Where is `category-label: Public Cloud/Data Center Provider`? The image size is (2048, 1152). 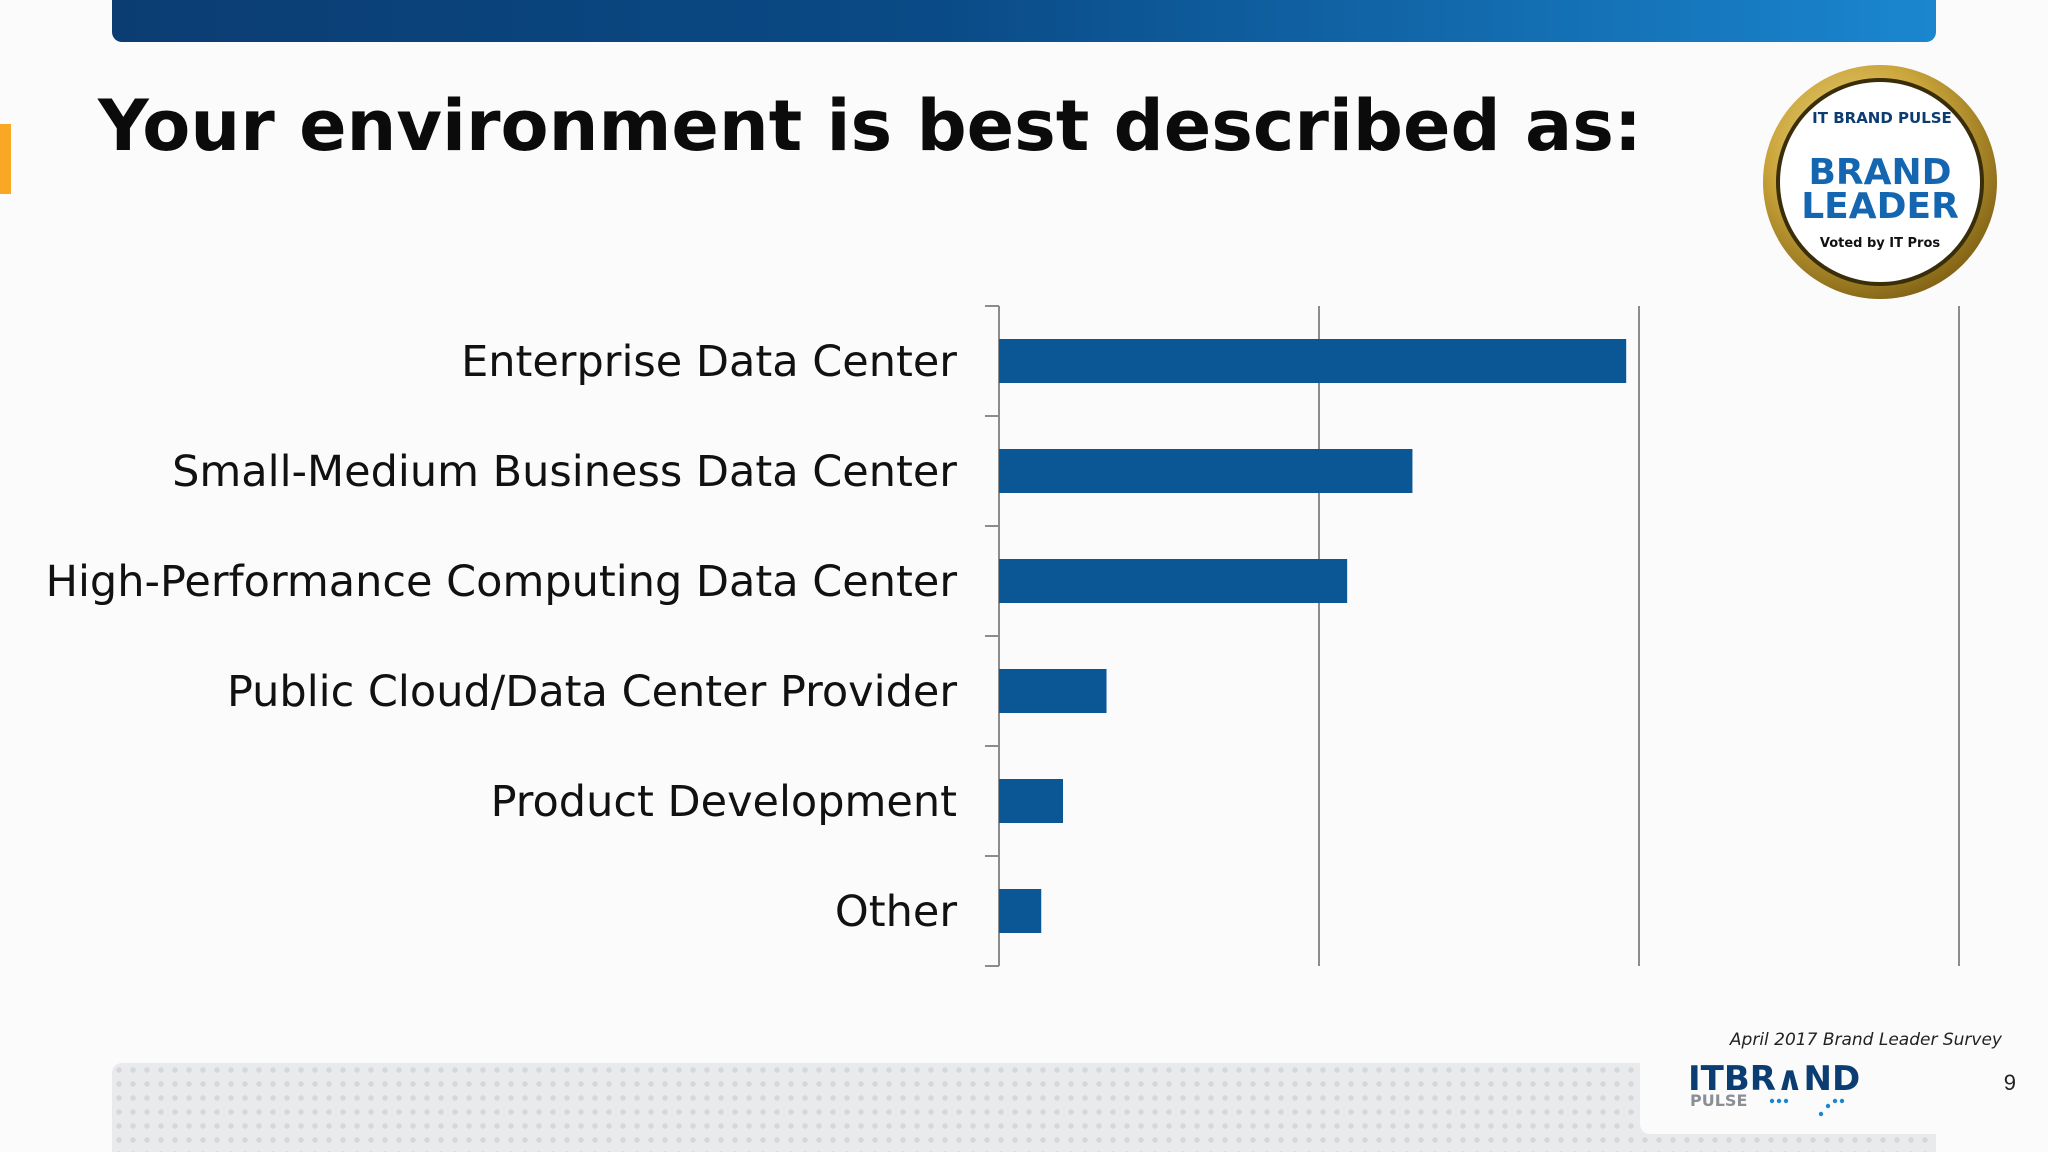
category-label: Public Cloud/Data Center Provider is located at coordinates (592, 692).